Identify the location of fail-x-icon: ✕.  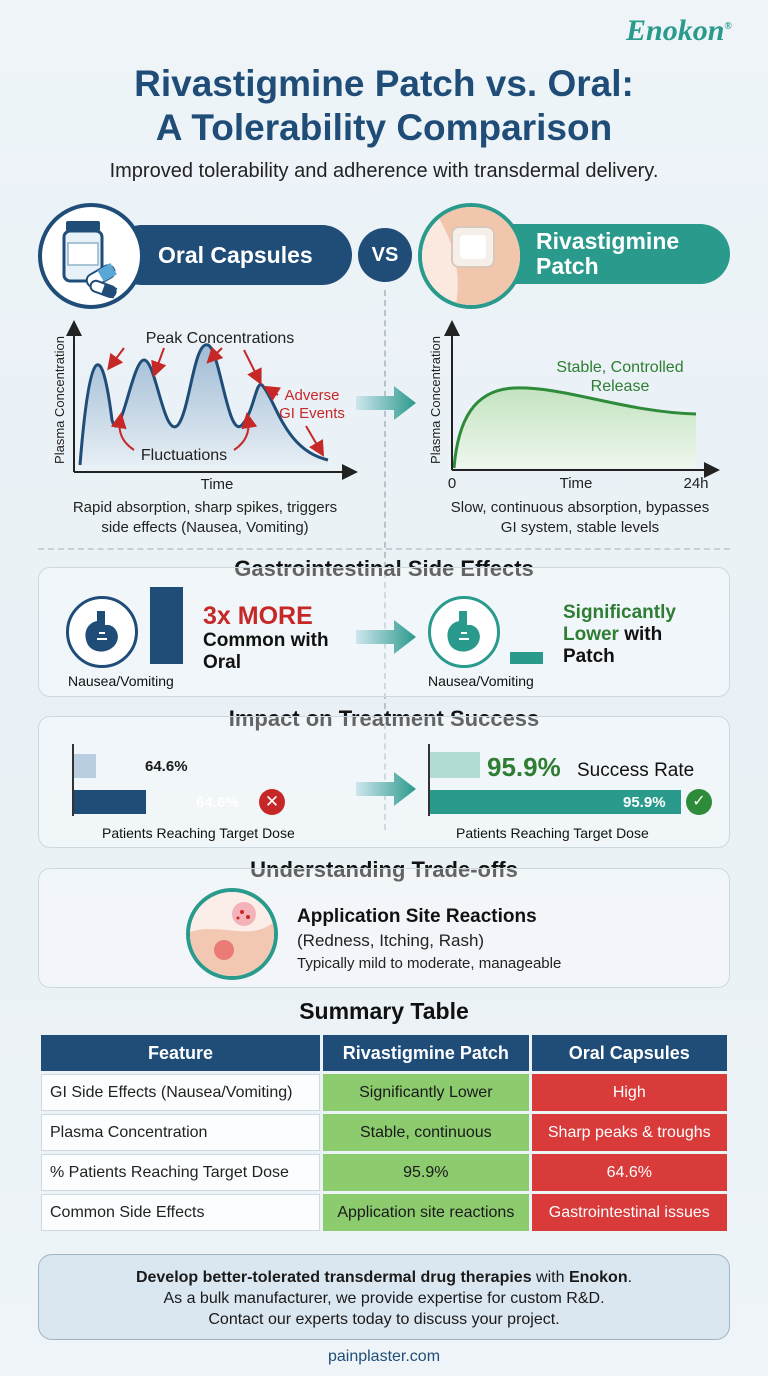
(272, 802).